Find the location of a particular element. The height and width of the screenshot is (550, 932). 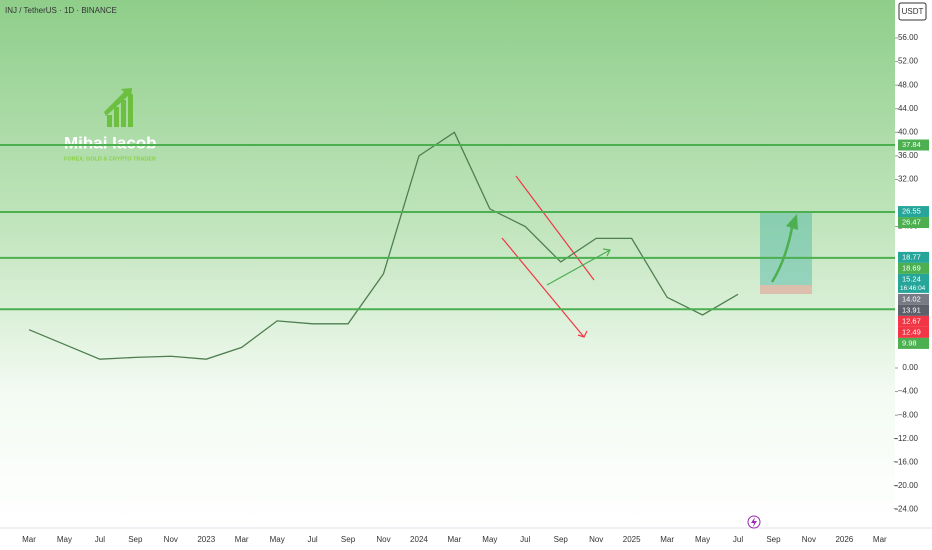

price-badge-label: 18.69 is located at coordinates (911, 267).